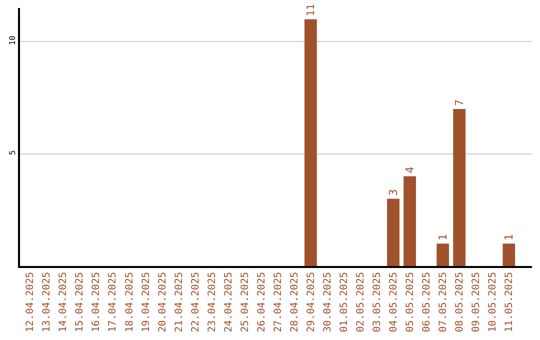 The height and width of the screenshot is (340, 540). What do you see at coordinates (393, 192) in the screenshot?
I see `data-label: 3` at bounding box center [393, 192].